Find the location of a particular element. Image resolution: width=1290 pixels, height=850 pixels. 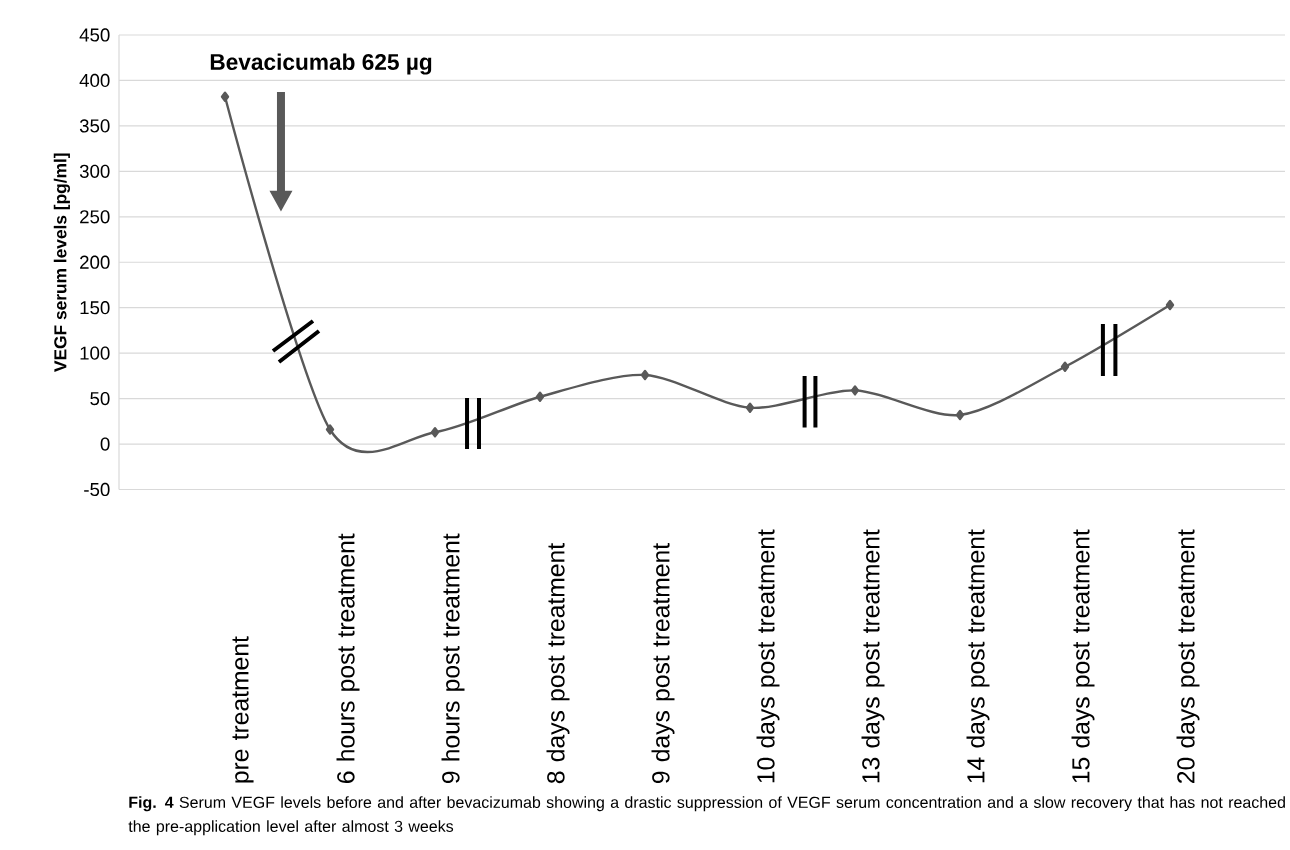

x-tick-label: 14 days post treatment is located at coordinates (978, 656).